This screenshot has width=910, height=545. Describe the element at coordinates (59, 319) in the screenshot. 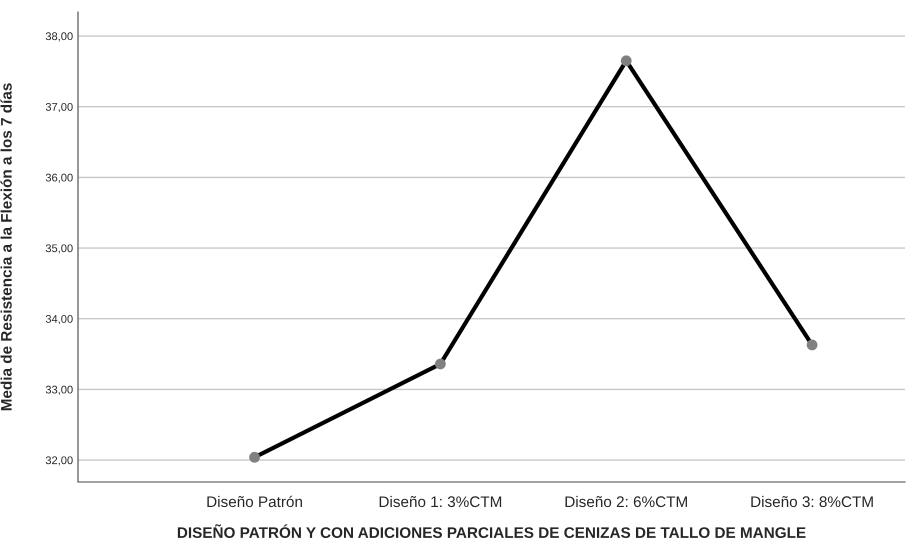

I see `y-tick-label: 34,00` at that location.